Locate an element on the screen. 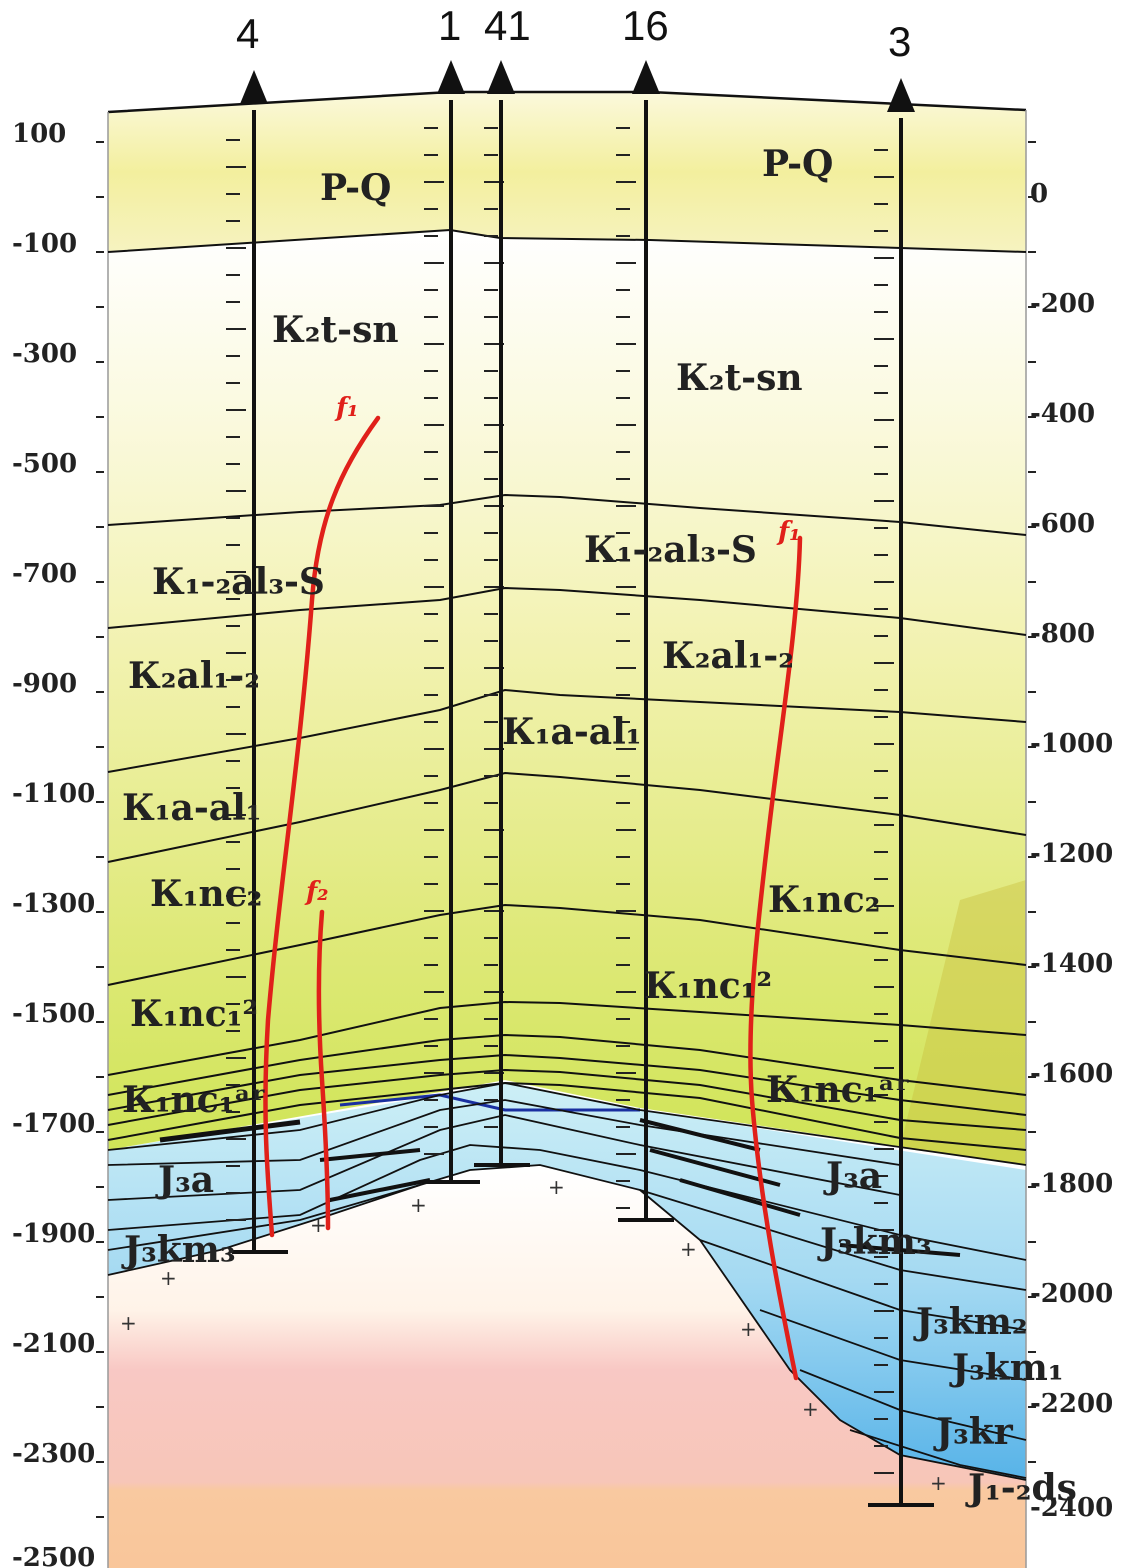 The height and width of the screenshot is (1568, 1136). horizon-bold-left is located at coordinates (230, 1131).